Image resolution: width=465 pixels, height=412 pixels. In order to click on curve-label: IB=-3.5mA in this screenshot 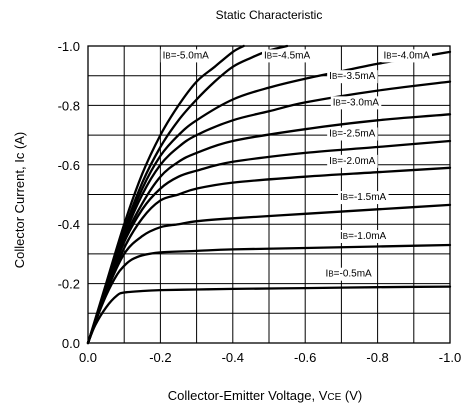, I will do `click(352, 77)`.